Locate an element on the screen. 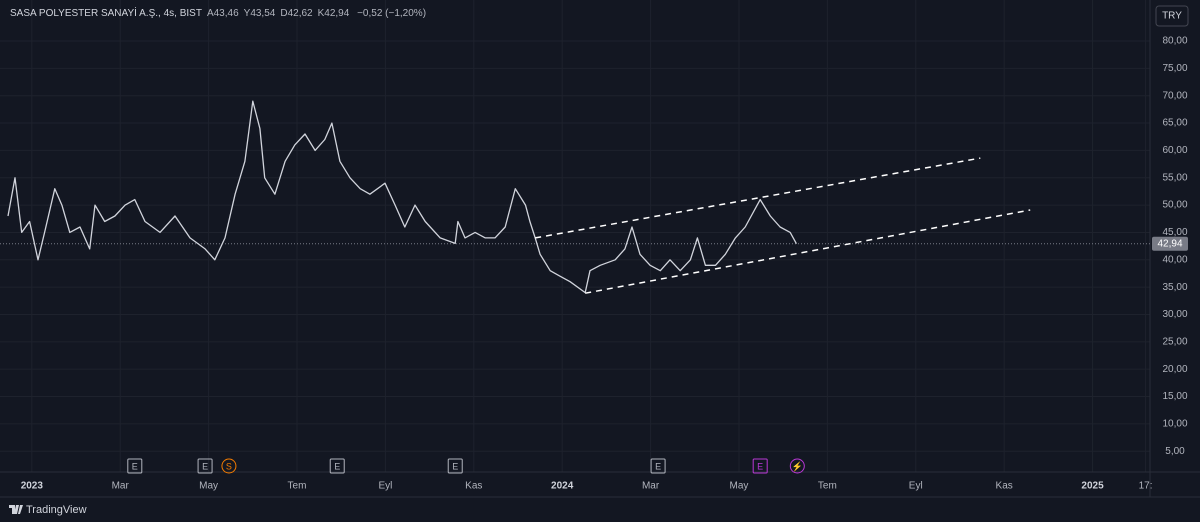 The width and height of the screenshot is (1200, 522). ohlc-key: D is located at coordinates (284, 13).